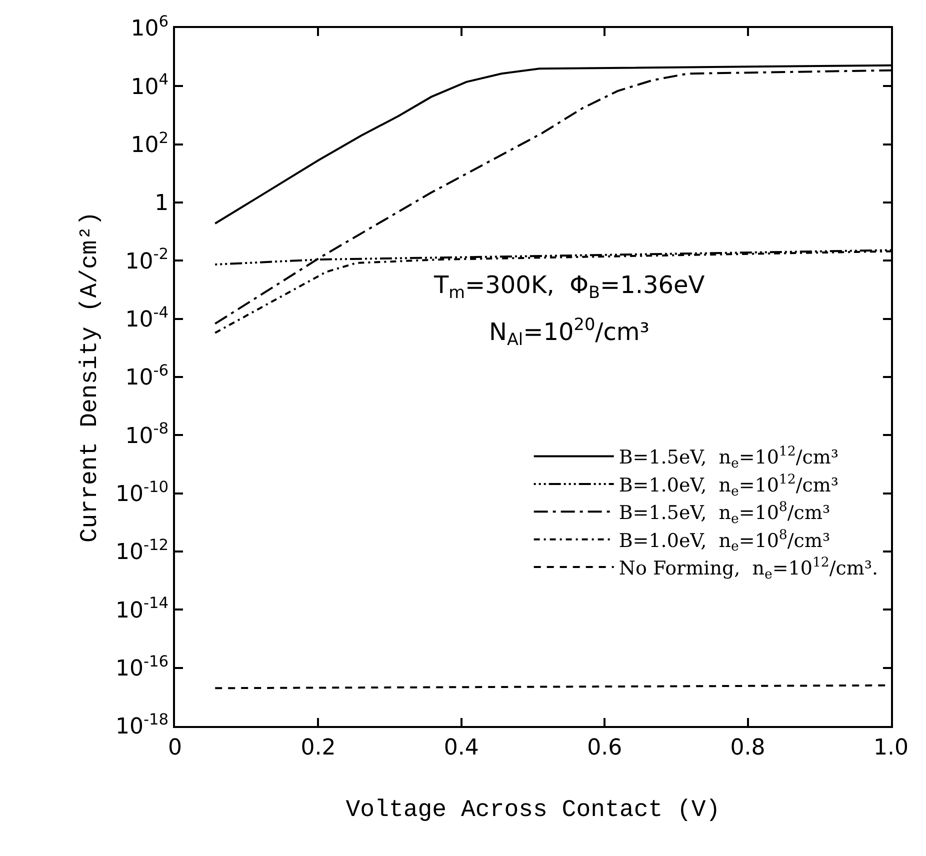 Image resolution: width=926 pixels, height=856 pixels. What do you see at coordinates (142, 493) in the screenshot?
I see `y-tick-label: 10$^{-10}$` at bounding box center [142, 493].